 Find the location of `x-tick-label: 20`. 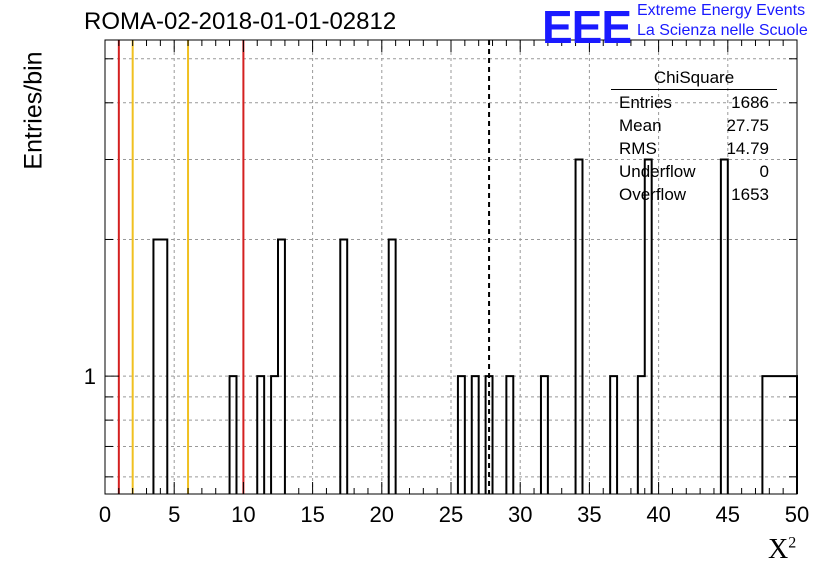

x-tick-label: 20 is located at coordinates (382, 514).